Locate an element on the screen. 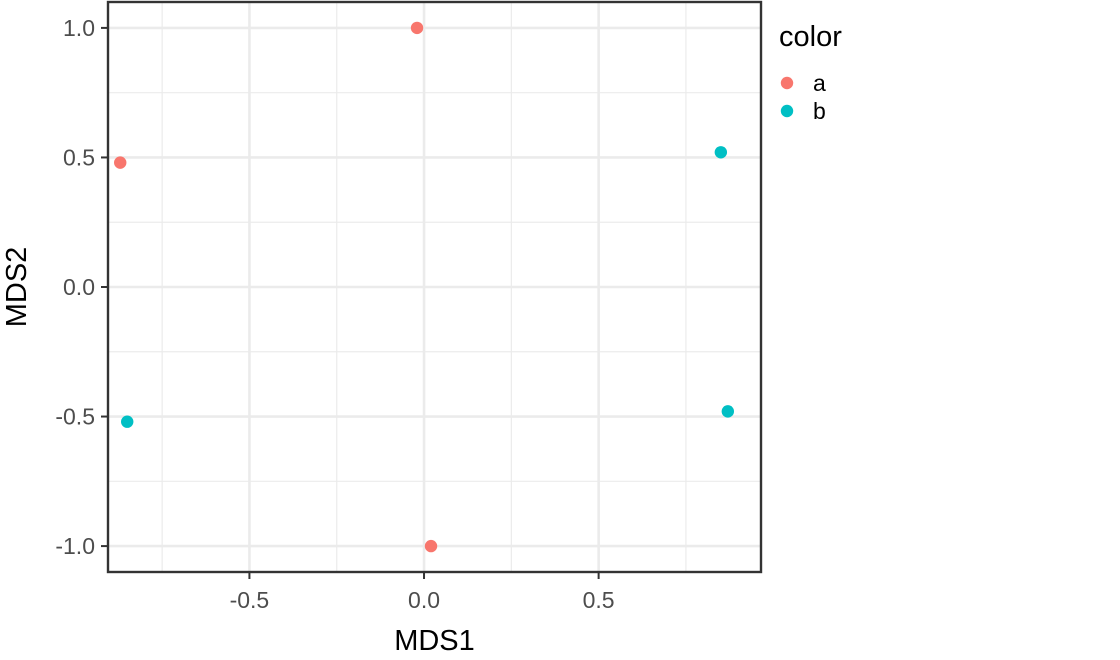 The image size is (1120, 660). x-tick-label: 0.0 is located at coordinates (424, 600).